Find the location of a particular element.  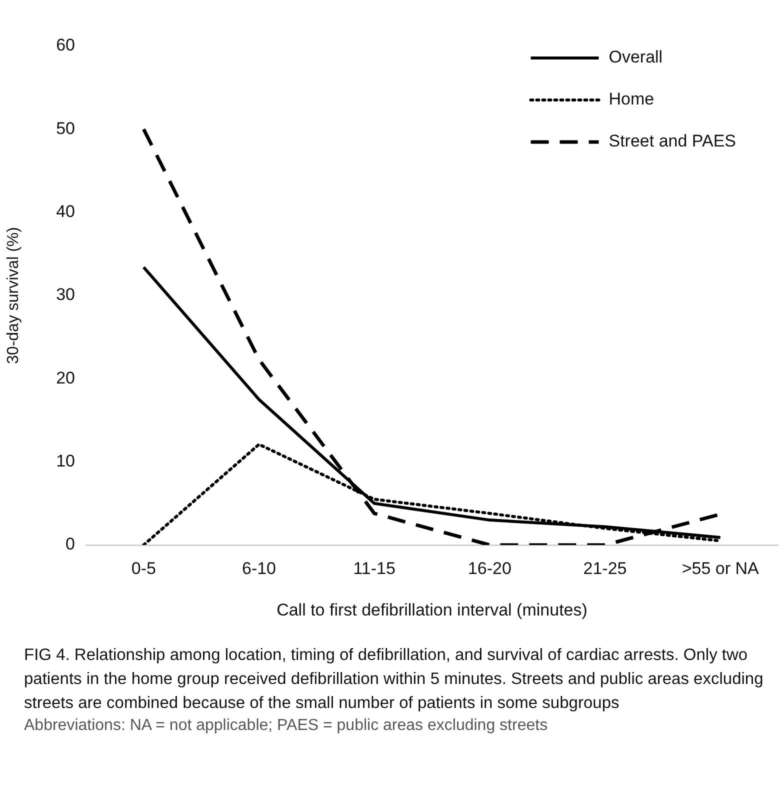

x-tick-label: 0-5 is located at coordinates (143, 568).